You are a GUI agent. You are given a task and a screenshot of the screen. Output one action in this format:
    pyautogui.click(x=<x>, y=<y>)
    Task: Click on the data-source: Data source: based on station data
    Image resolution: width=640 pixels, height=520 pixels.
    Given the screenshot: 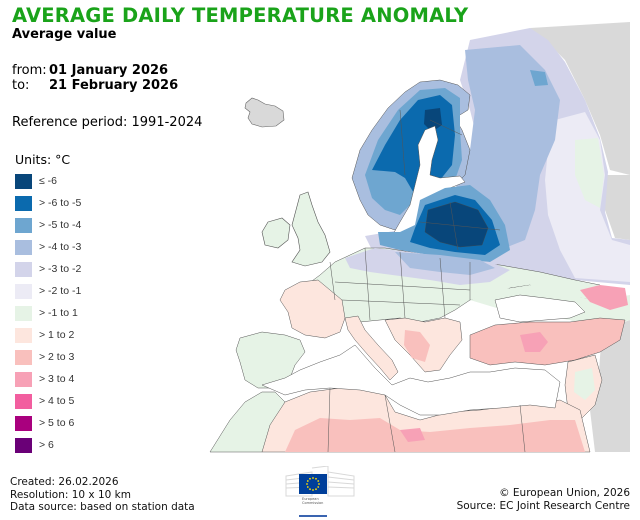 What is the action you would take?
    pyautogui.click(x=102, y=507)
    